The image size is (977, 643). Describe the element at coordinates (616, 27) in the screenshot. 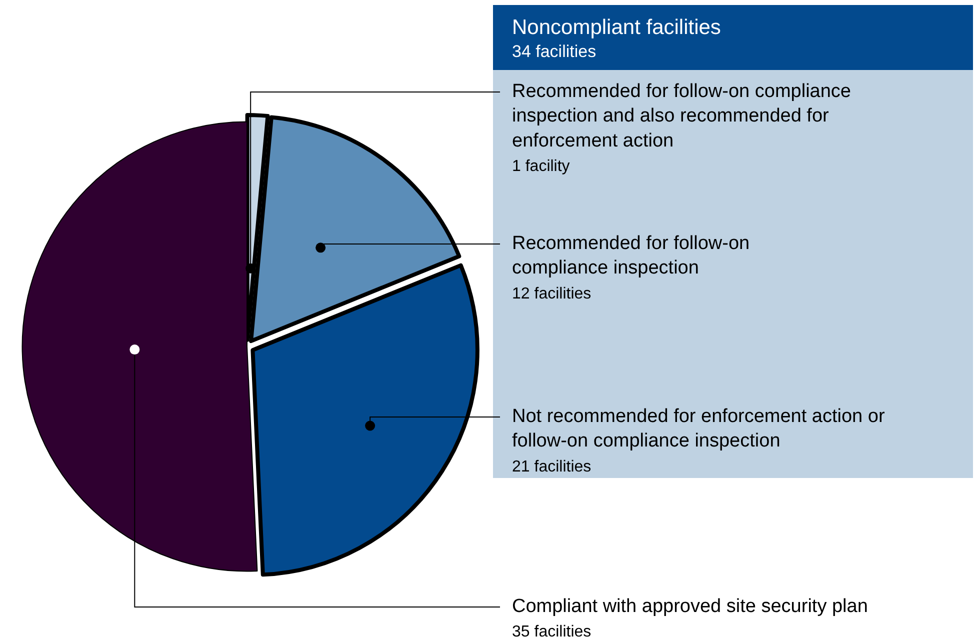

I see `text: Noncompliant facilities` at that location.